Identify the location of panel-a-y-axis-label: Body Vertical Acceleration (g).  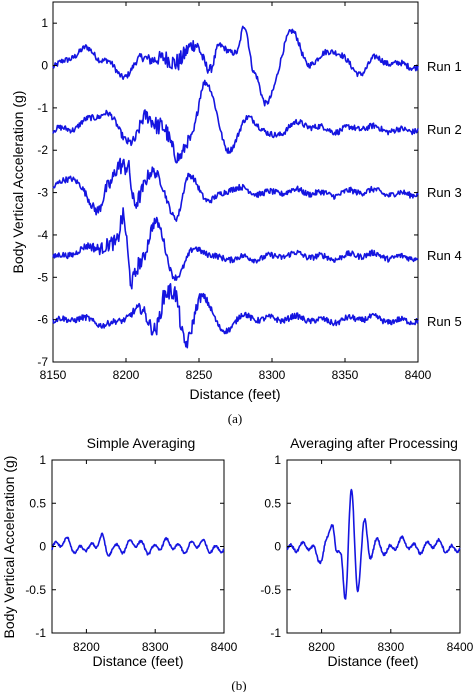
(18, 182).